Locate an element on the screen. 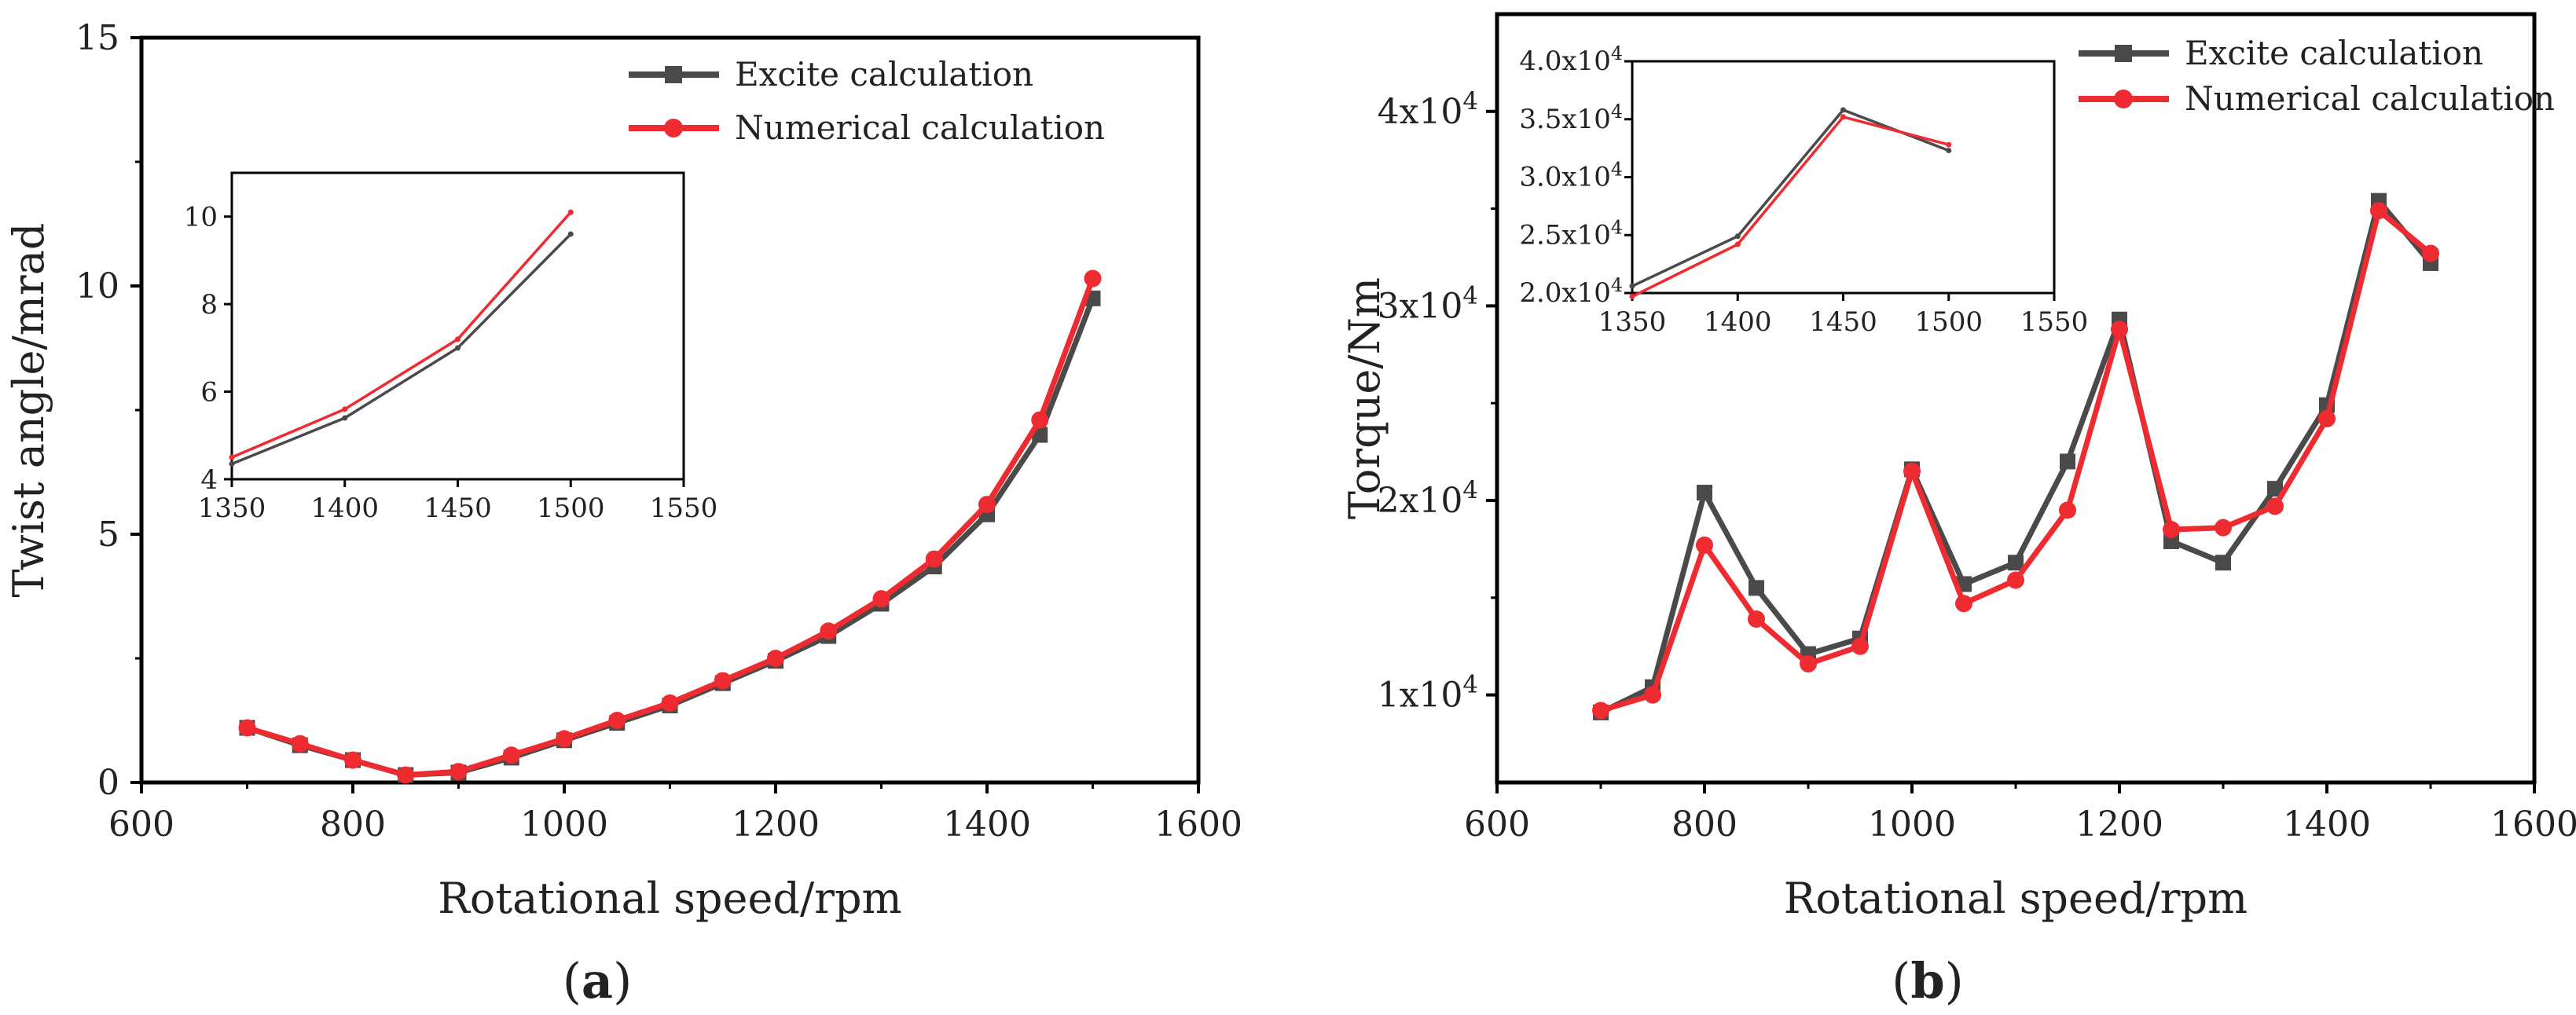  x-axis-title: Rotational speed/rpm is located at coordinates (670, 898).